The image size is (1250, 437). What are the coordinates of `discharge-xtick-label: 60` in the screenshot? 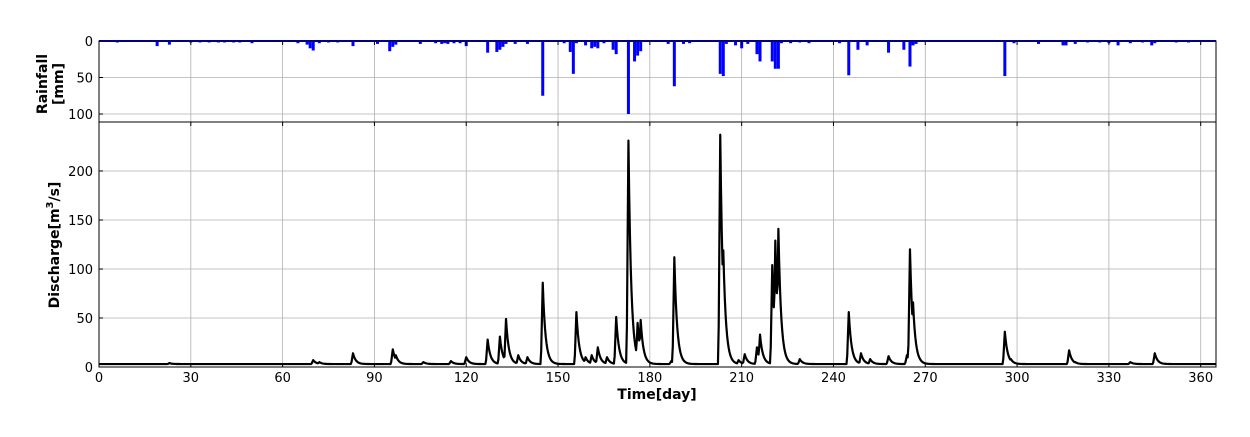 It's located at (282, 378).